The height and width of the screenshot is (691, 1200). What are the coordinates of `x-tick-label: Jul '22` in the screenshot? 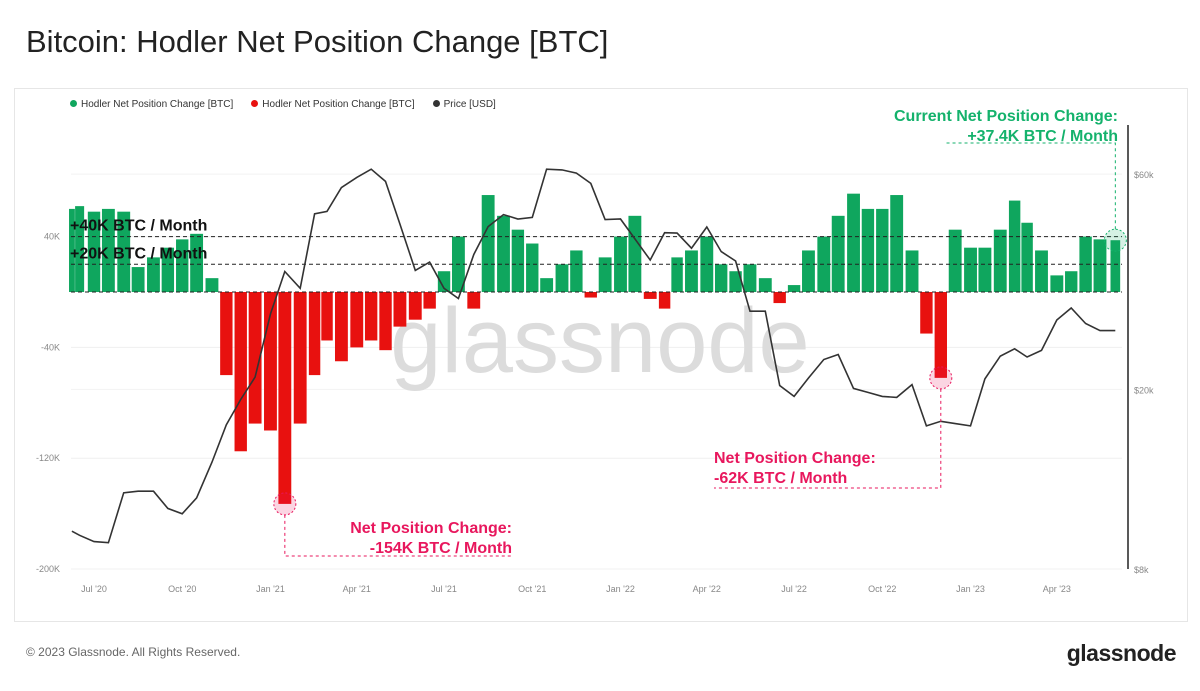 It's located at (794, 589).